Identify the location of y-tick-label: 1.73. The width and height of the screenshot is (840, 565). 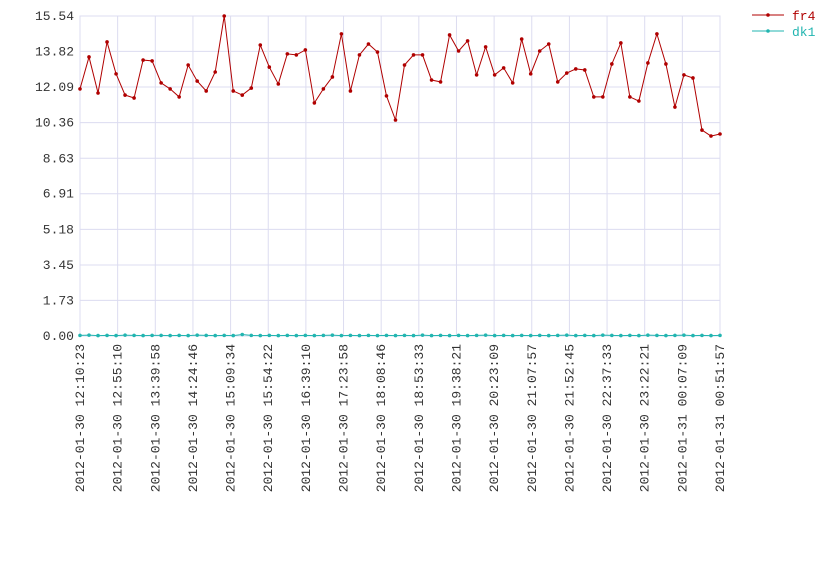
(58, 300).